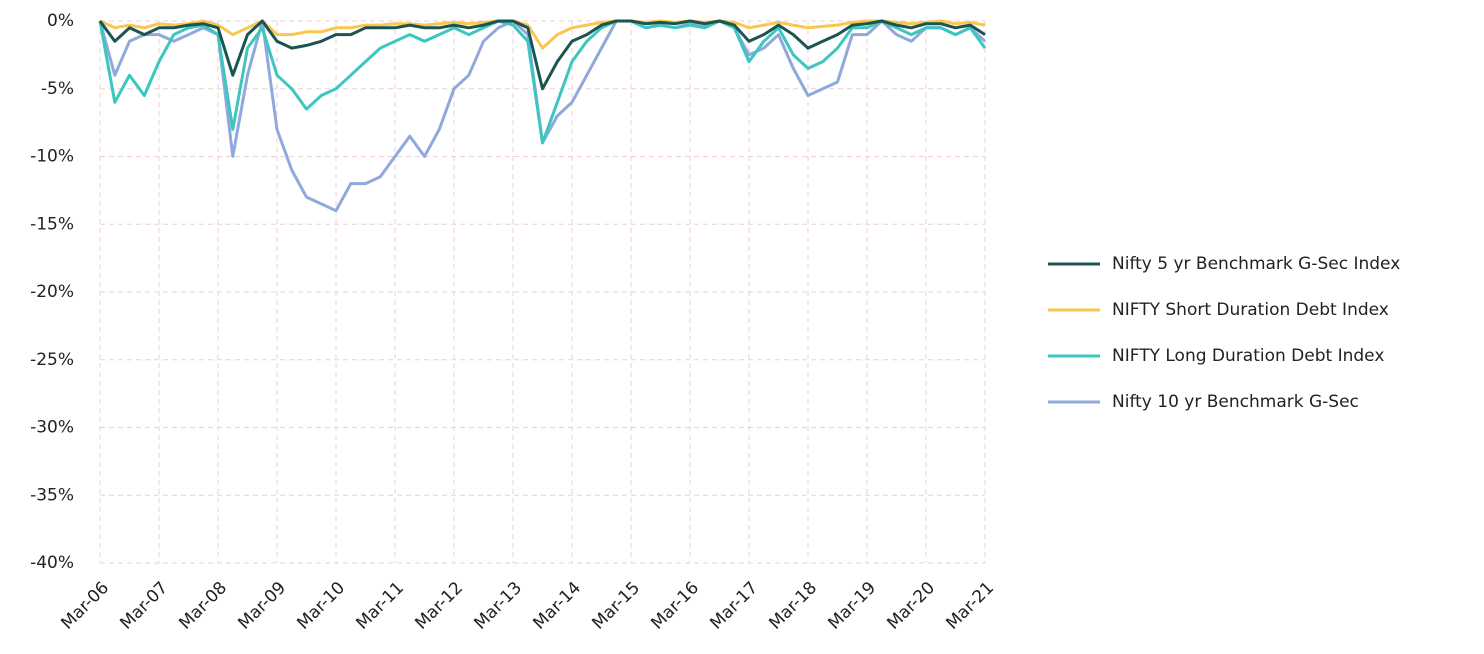  What do you see at coordinates (380, 606) in the screenshot?
I see `x-tick-label: Mar-11` at bounding box center [380, 606].